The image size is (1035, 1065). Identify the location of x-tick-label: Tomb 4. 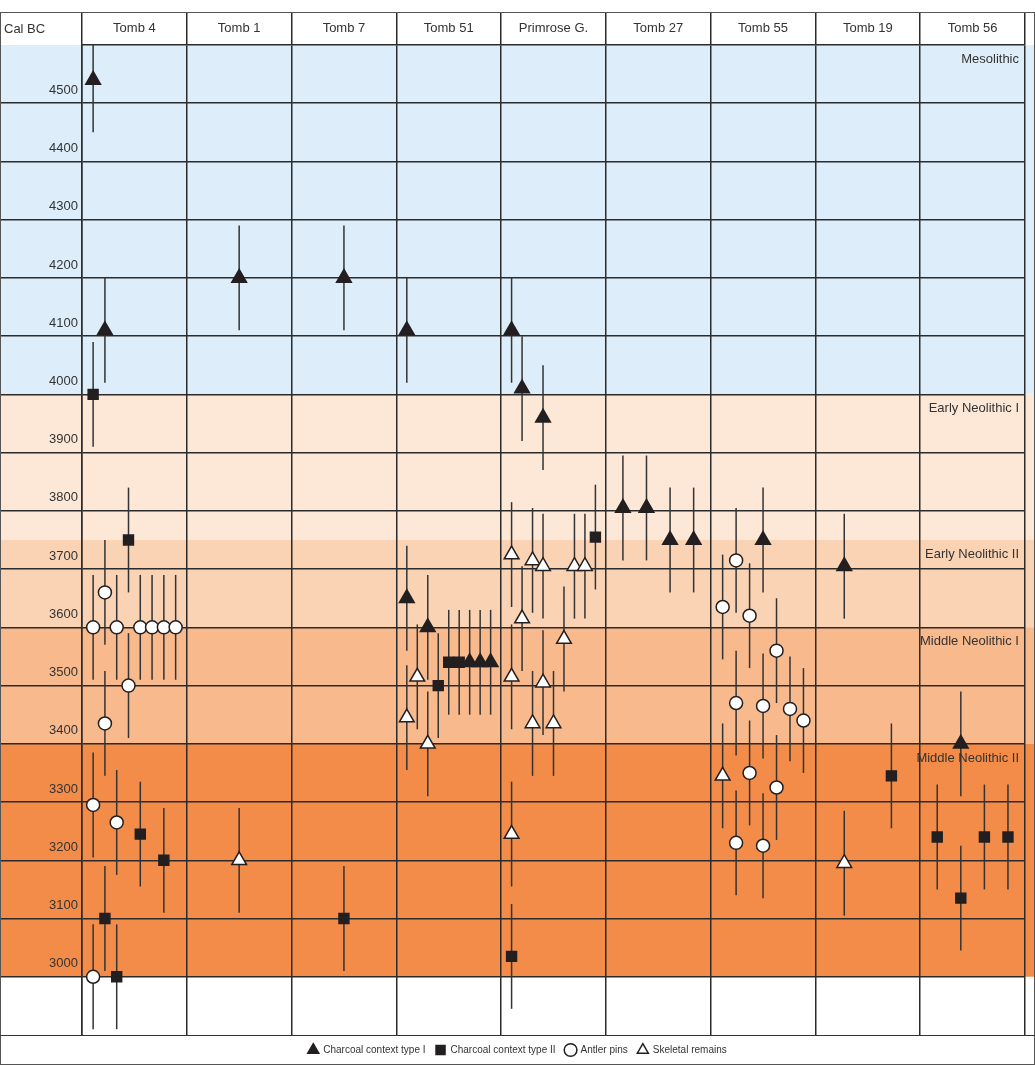
(134, 27).